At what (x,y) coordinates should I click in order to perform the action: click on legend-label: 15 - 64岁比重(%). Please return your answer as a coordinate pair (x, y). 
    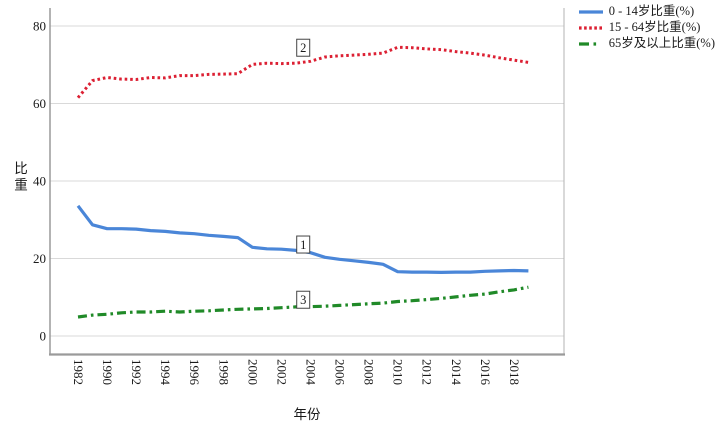
    Looking at the image, I should click on (654, 27).